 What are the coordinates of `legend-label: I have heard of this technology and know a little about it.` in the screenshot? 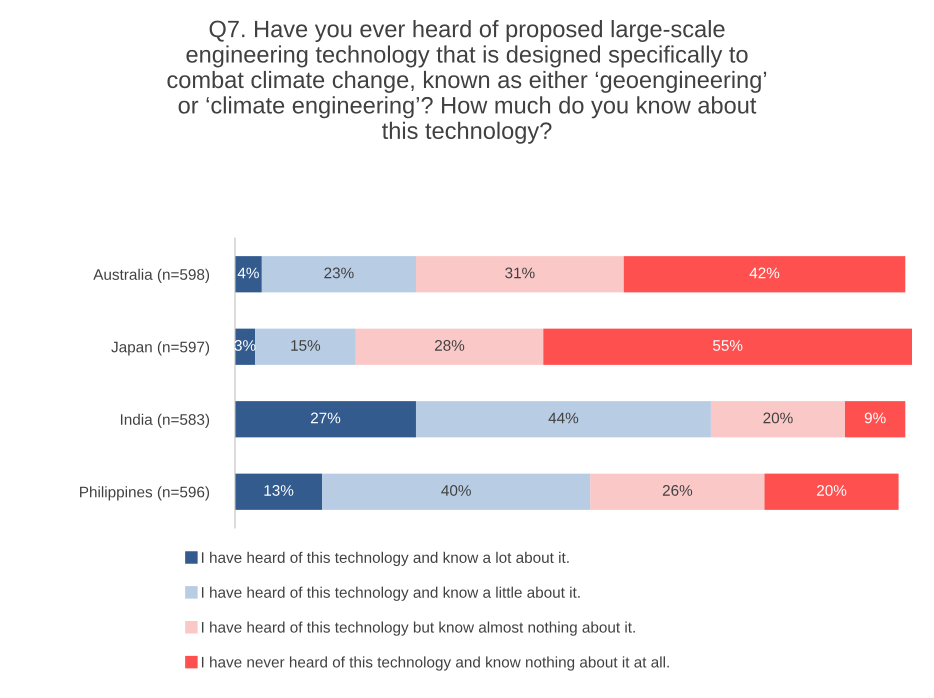 It's located at (391, 593).